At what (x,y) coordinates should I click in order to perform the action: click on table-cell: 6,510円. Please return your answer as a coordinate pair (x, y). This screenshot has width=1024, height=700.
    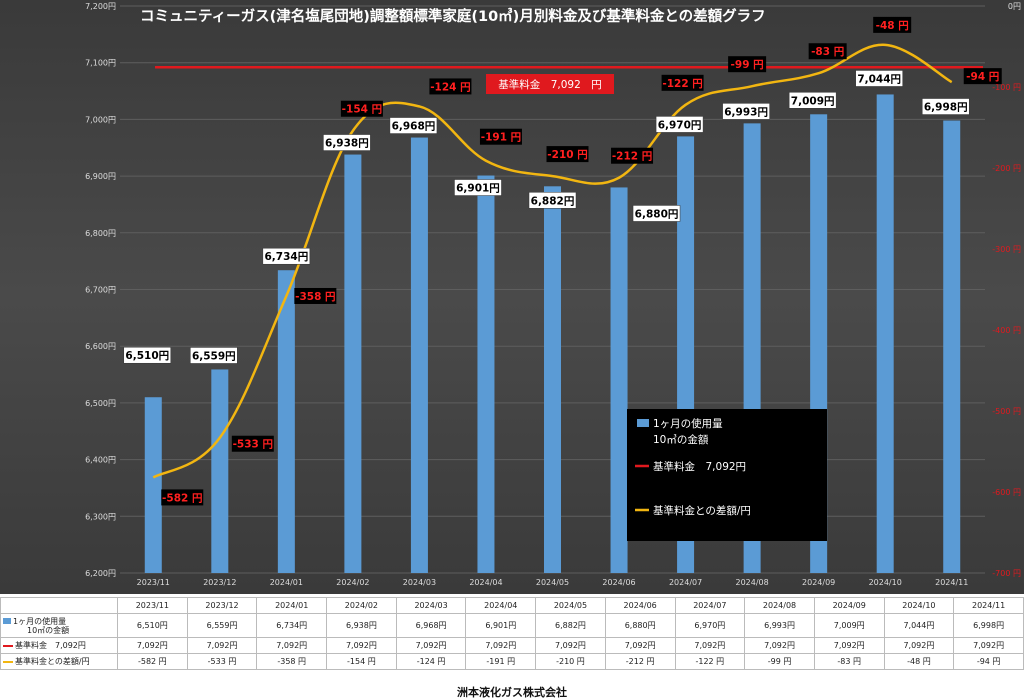
    Looking at the image, I should click on (152, 625).